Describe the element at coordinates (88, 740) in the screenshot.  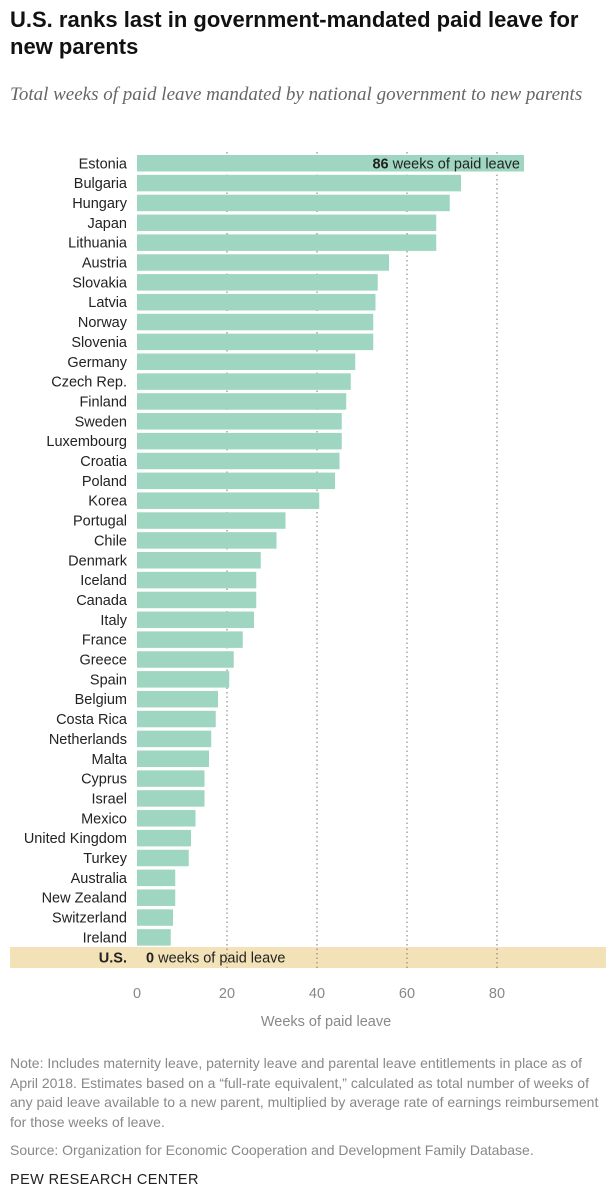
I see `category-label: Netherlands` at that location.